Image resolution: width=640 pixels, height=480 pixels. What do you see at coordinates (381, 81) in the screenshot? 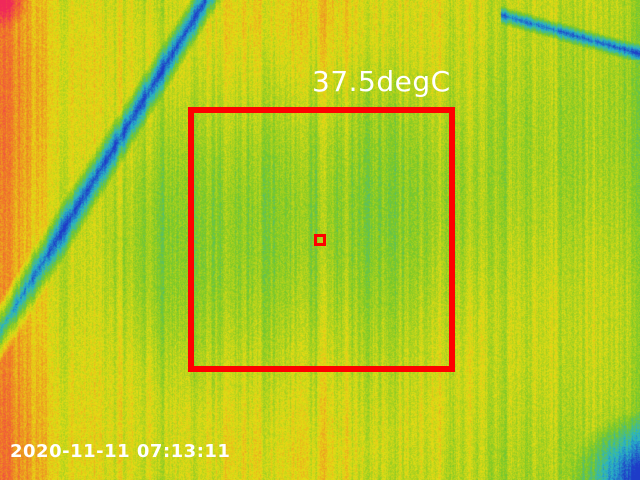
I see `temperature-readout: 37.5degC` at bounding box center [381, 81].